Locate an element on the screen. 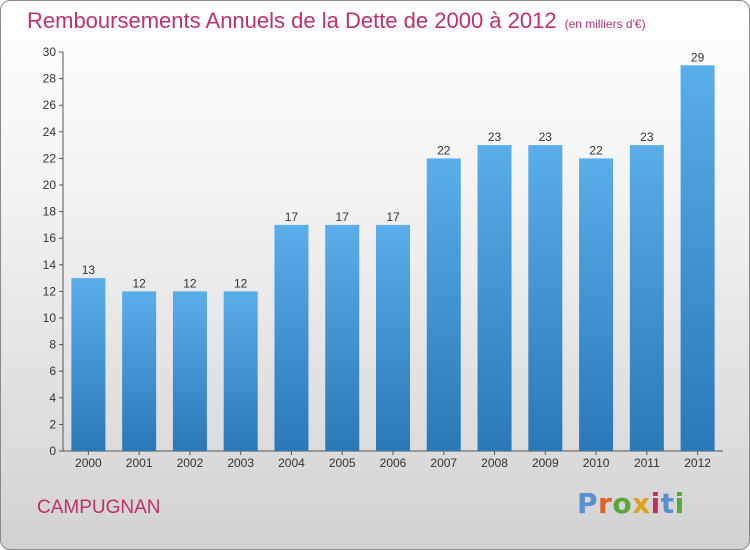 The height and width of the screenshot is (550, 750). y-tick-label: 30 is located at coordinates (50, 52).